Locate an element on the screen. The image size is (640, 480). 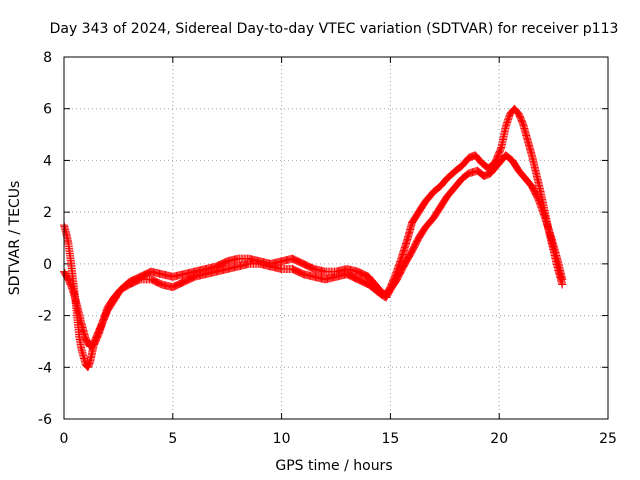
x-tick-label: 5 is located at coordinates (172, 439).